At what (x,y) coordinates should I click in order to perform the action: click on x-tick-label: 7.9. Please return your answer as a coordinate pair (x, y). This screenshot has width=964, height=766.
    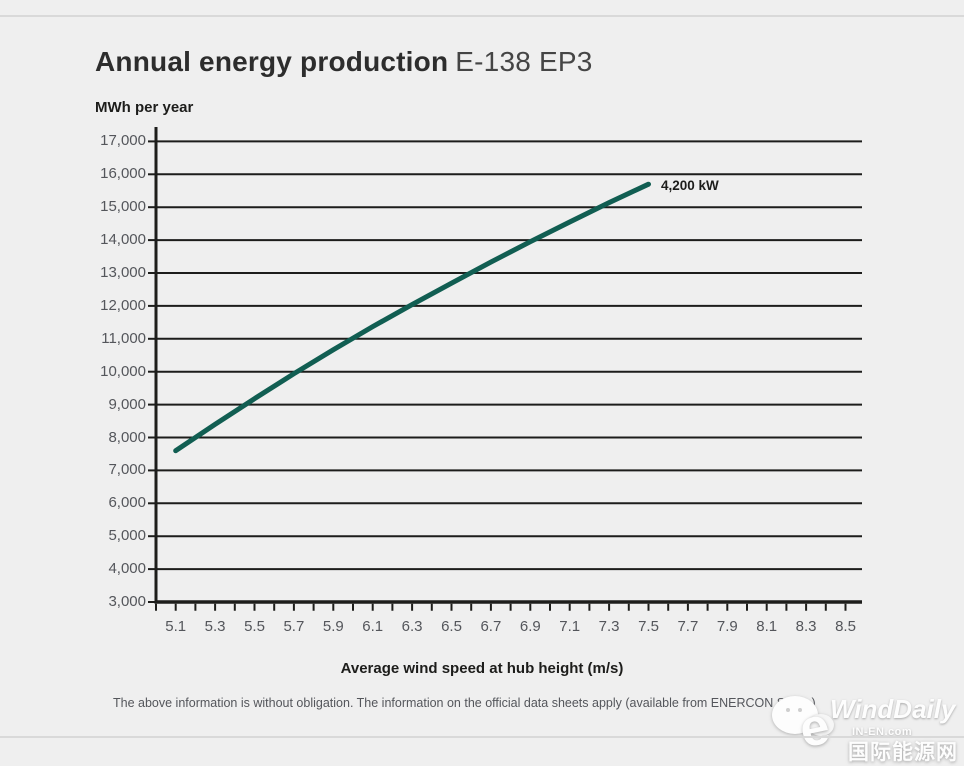
    Looking at the image, I should click on (727, 626).